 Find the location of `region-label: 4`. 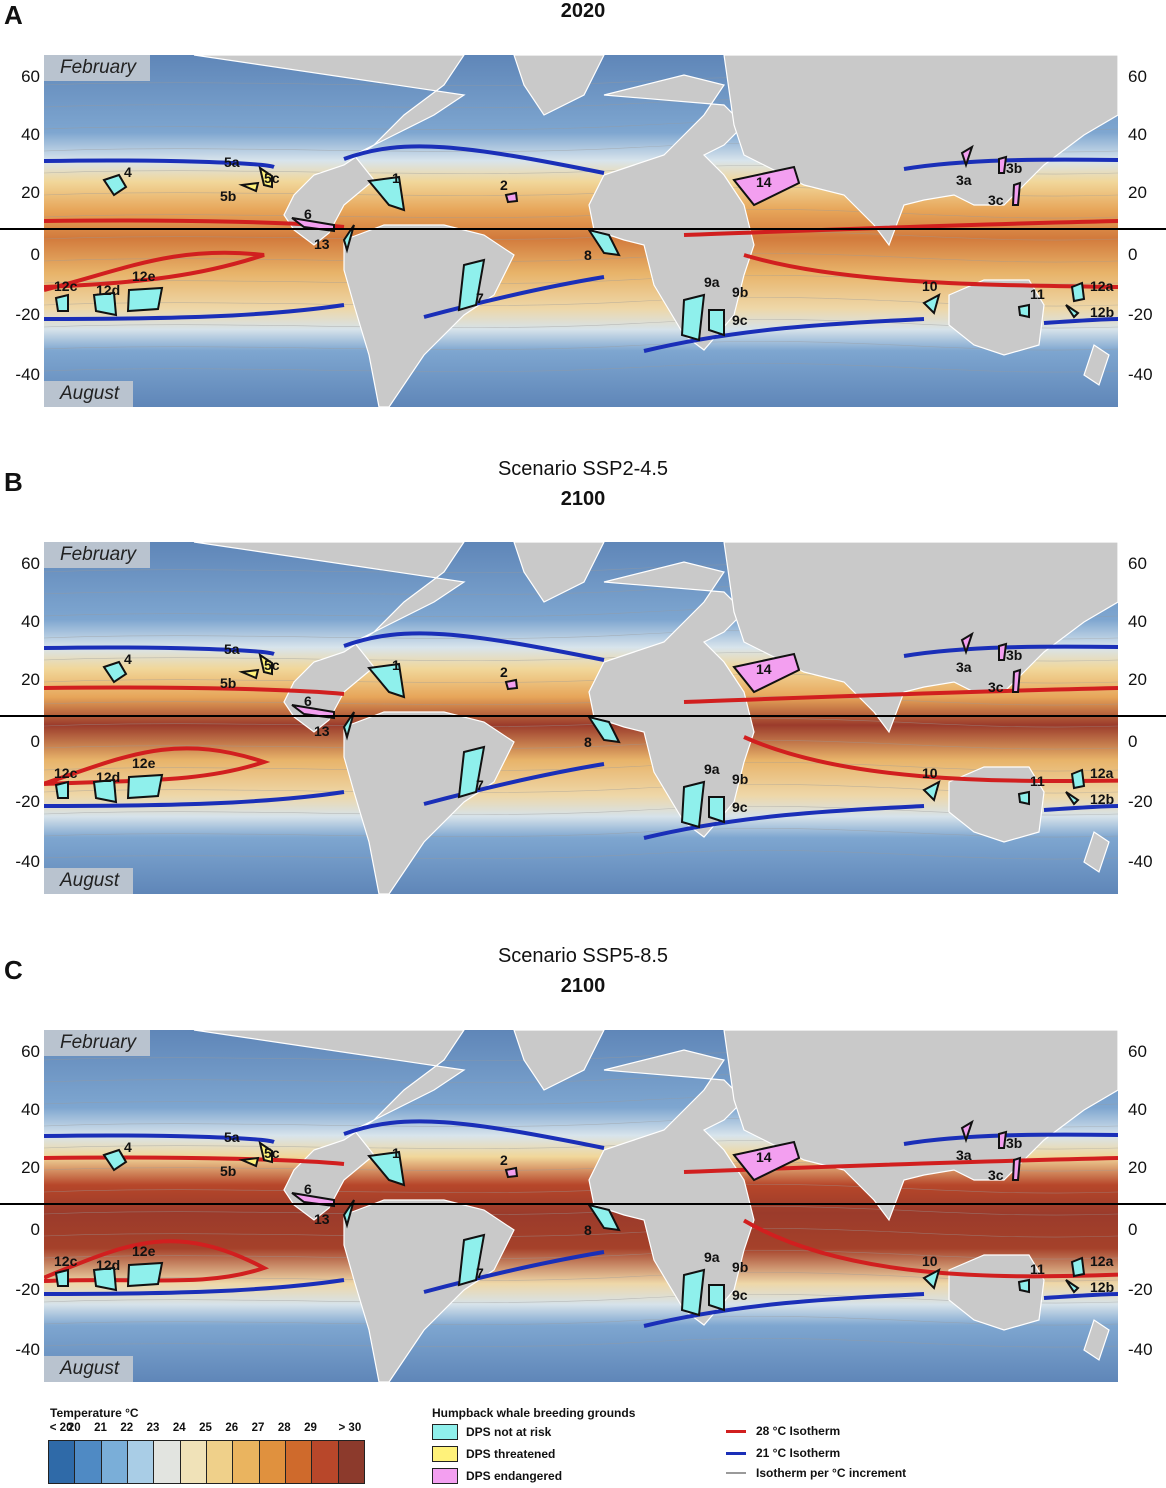

region-label: 4 is located at coordinates (128, 659).